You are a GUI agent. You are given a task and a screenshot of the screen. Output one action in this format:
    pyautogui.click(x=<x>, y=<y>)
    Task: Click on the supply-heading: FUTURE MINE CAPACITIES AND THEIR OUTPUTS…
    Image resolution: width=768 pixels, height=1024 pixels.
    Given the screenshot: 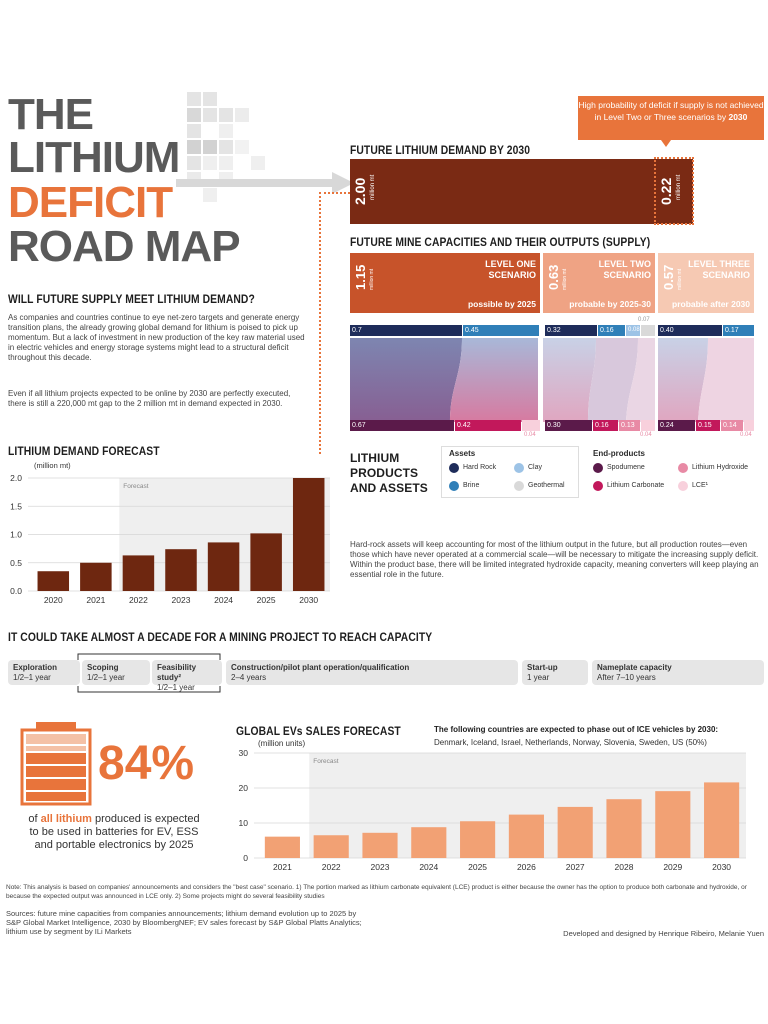 What is the action you would take?
    pyautogui.click(x=500, y=242)
    